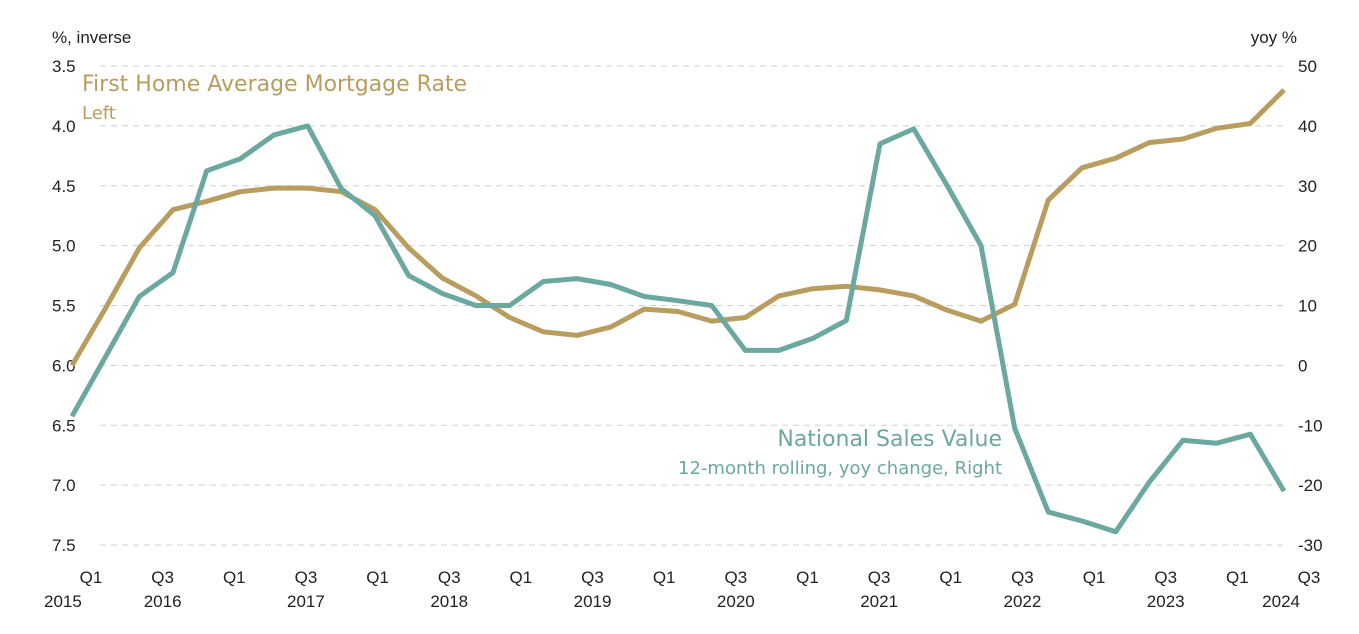 This screenshot has width=1359, height=634. What do you see at coordinates (1166, 601) in the screenshot?
I see `x-axis-year-label: 2023` at bounding box center [1166, 601].